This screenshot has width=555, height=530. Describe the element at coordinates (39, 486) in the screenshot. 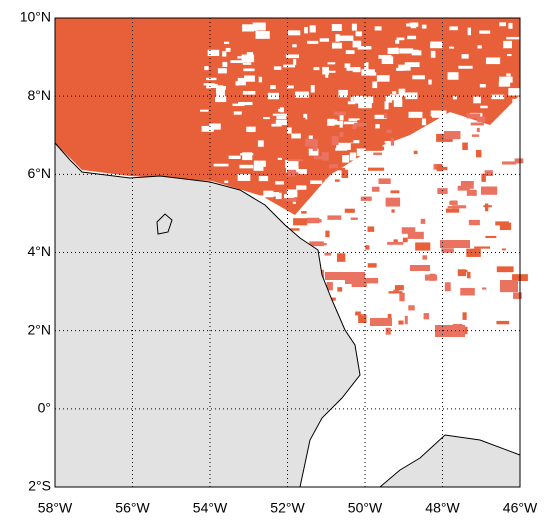

I see `y-tick-label: 2°S` at that location.